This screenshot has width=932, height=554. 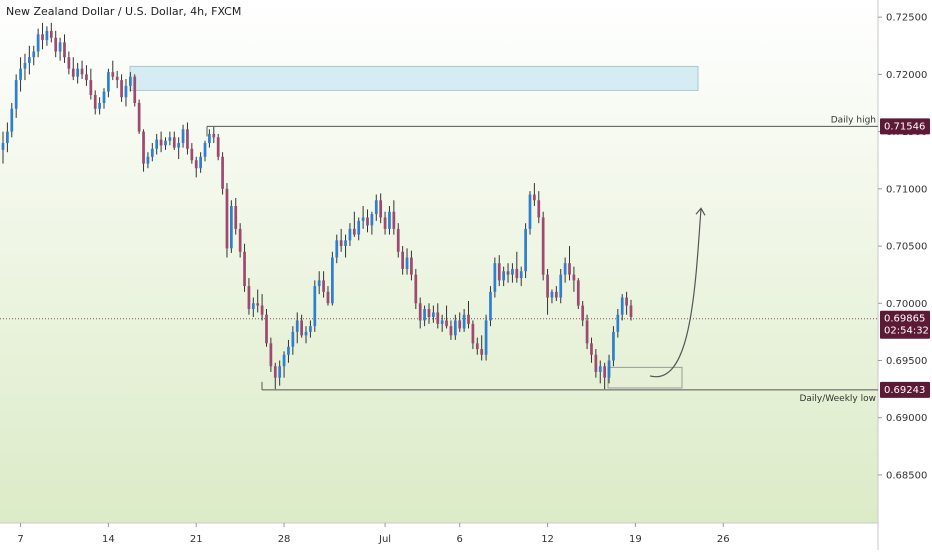 What do you see at coordinates (460, 539) in the screenshot?
I see `time-axis-label: 6` at bounding box center [460, 539].